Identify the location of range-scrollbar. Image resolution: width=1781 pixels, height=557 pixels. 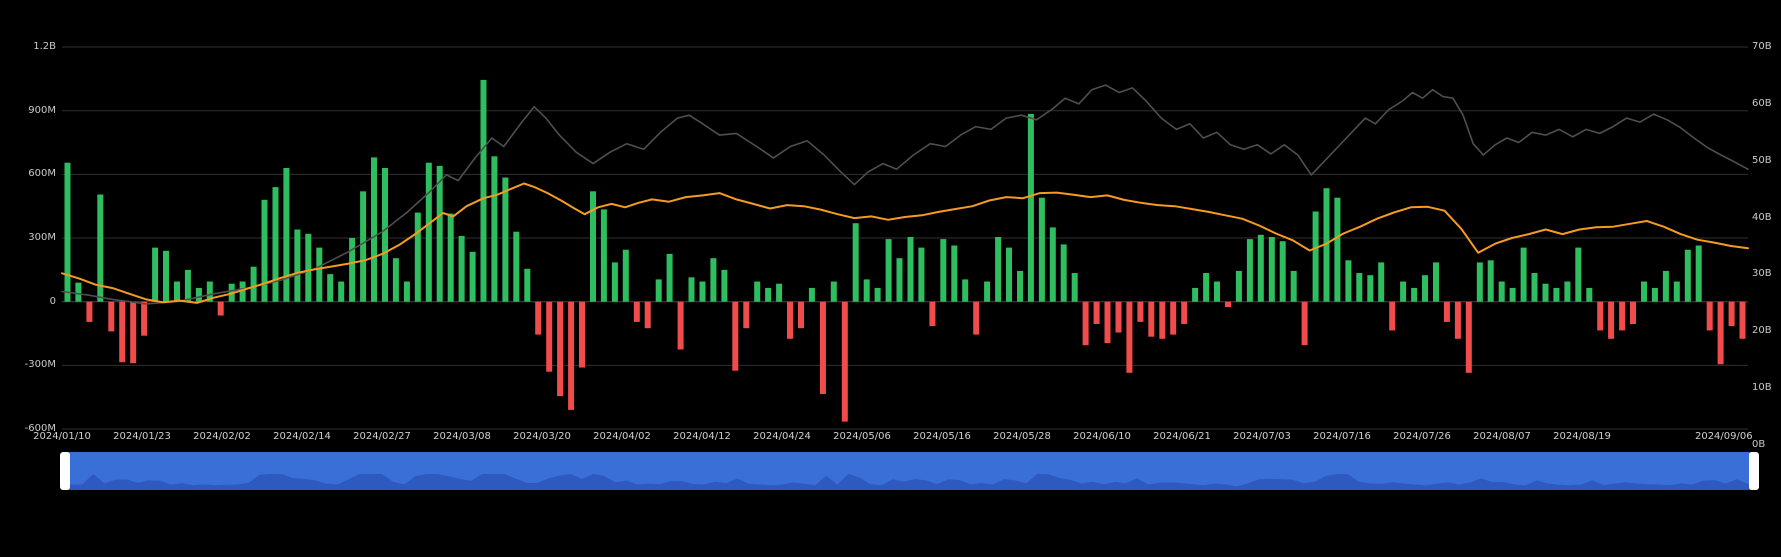
(909, 471).